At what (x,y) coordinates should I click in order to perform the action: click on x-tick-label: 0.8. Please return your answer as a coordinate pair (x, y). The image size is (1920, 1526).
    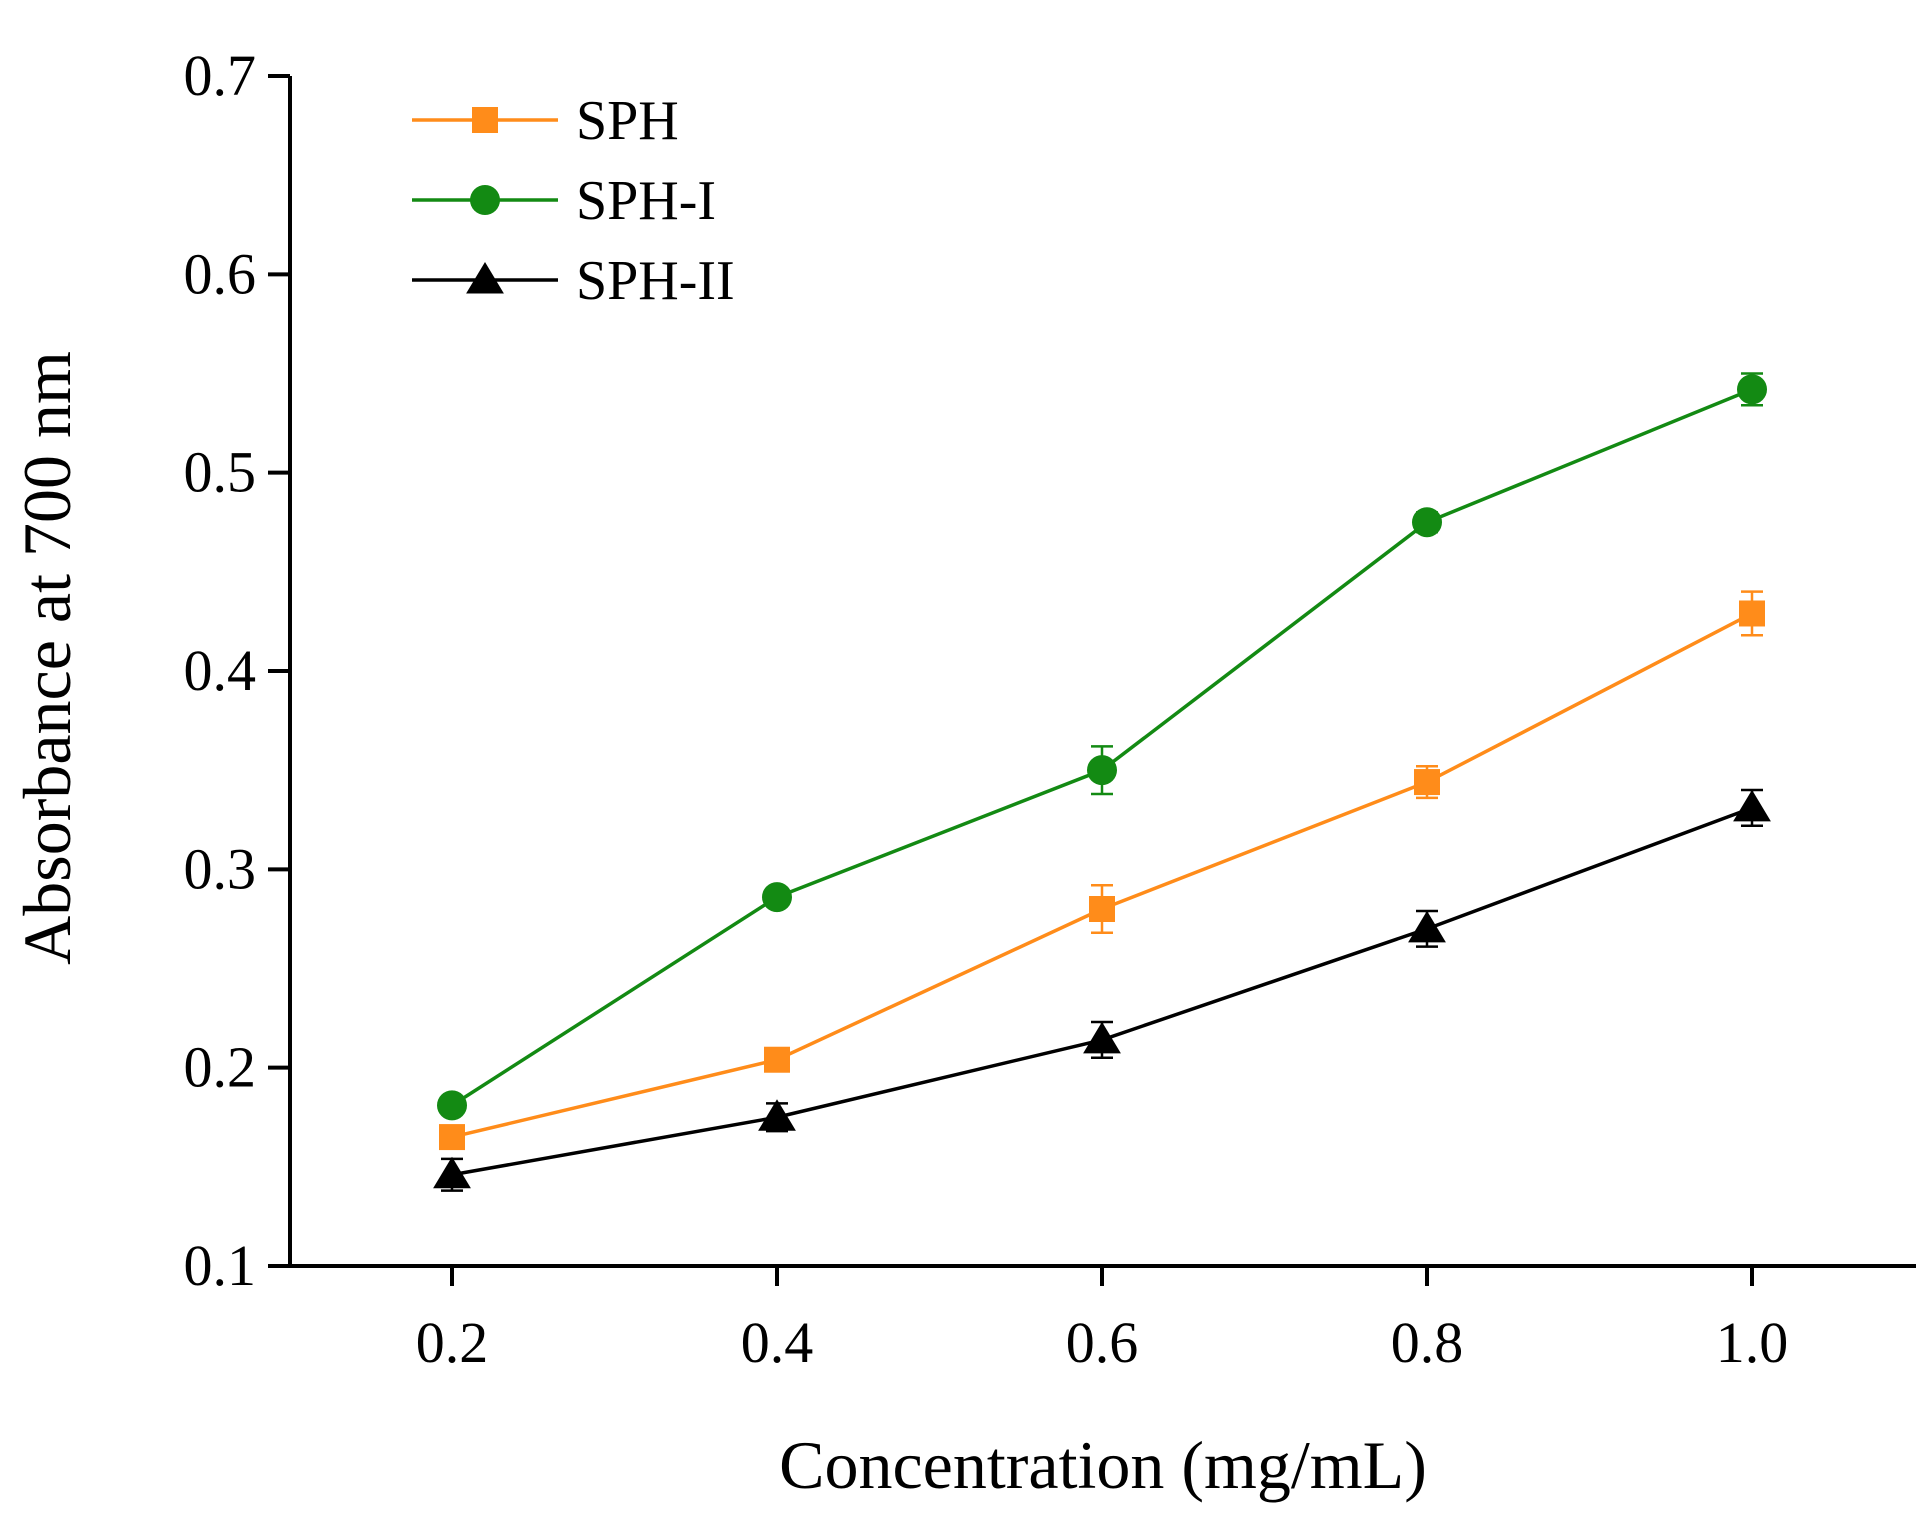
    Looking at the image, I should click on (1427, 1342).